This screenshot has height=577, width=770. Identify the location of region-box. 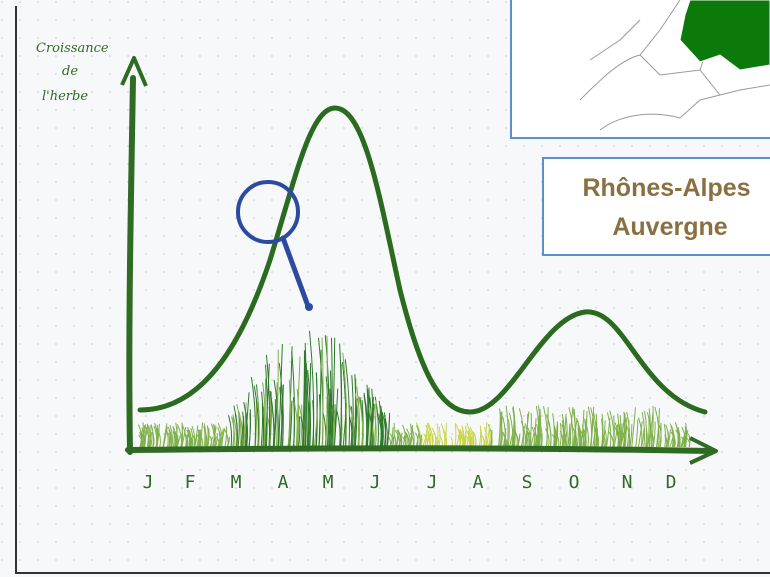
(656, 206).